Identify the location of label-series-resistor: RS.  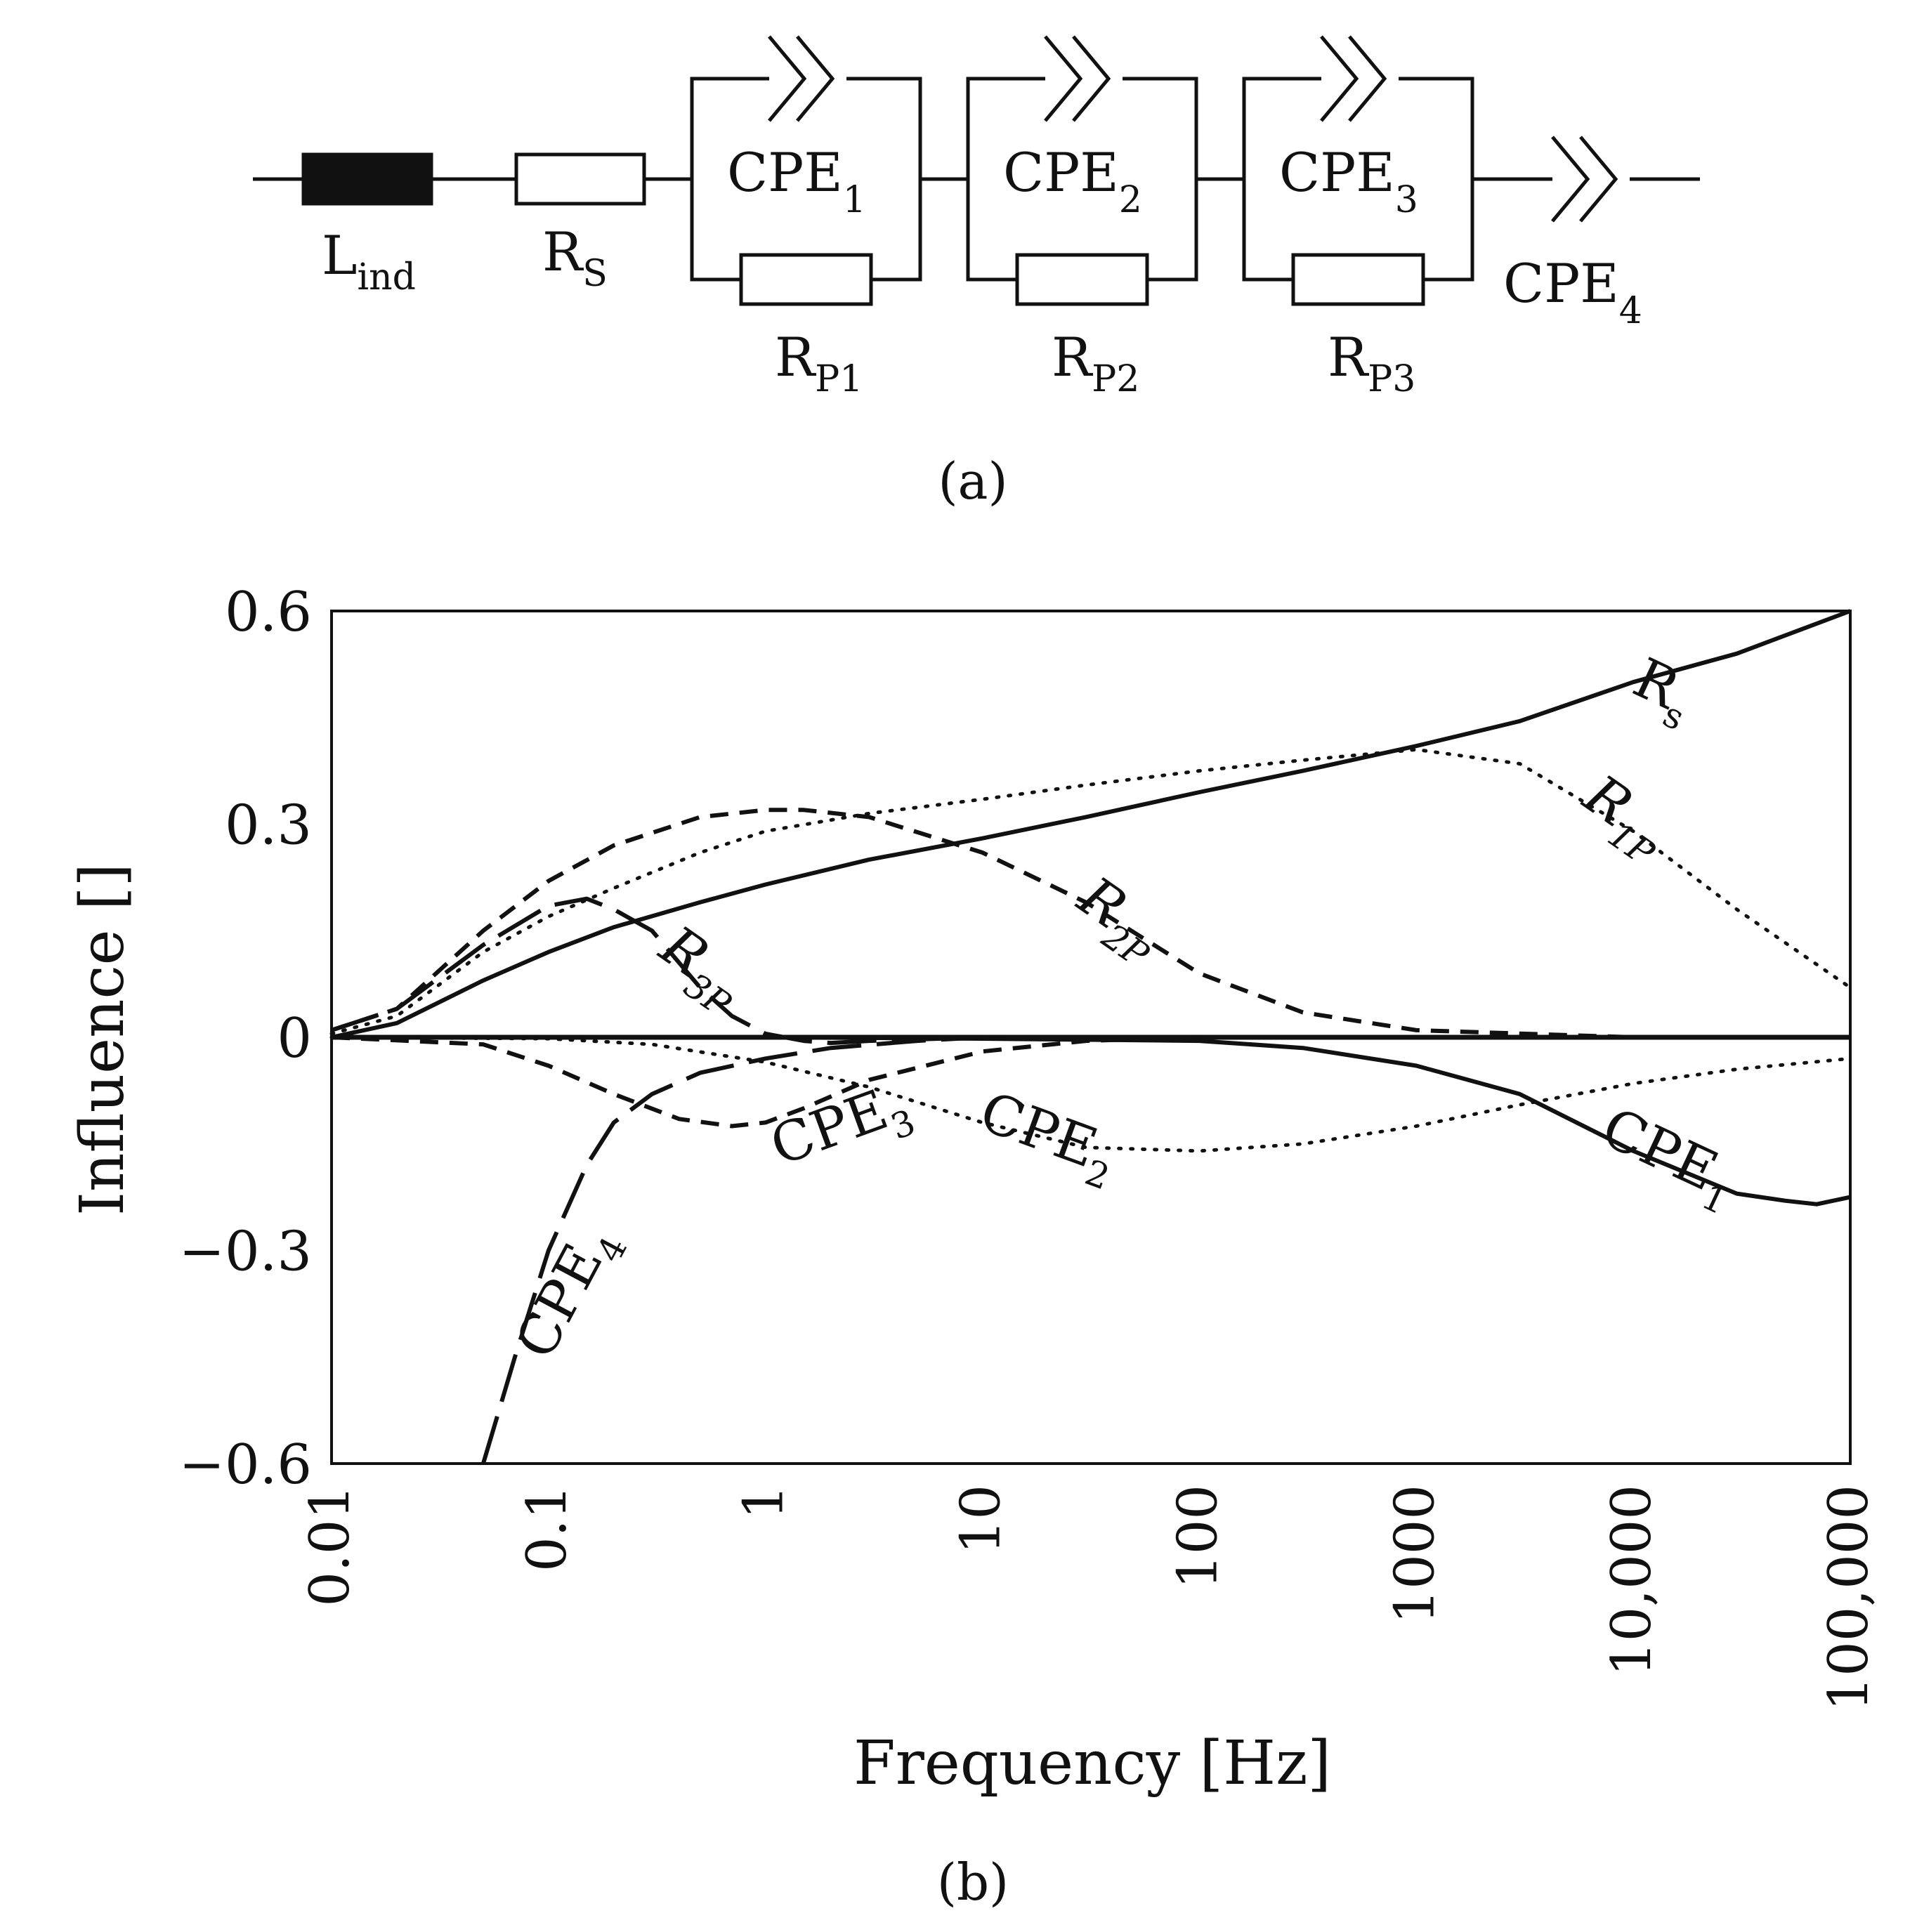
(575, 258).